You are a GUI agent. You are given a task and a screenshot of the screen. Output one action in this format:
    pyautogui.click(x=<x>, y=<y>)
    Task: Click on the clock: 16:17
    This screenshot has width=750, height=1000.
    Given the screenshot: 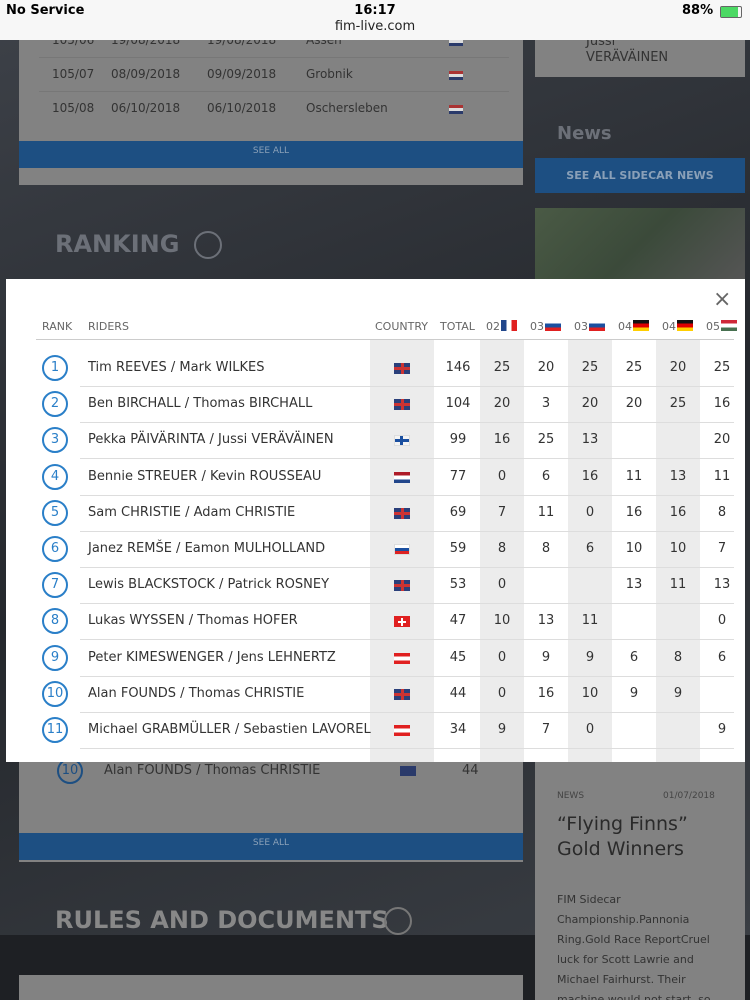 What is the action you would take?
    pyautogui.click(x=375, y=10)
    